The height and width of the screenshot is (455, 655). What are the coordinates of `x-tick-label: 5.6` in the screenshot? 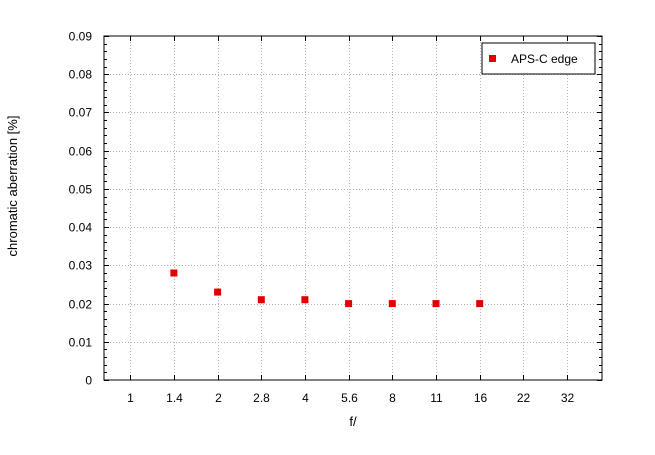 It's located at (349, 398).